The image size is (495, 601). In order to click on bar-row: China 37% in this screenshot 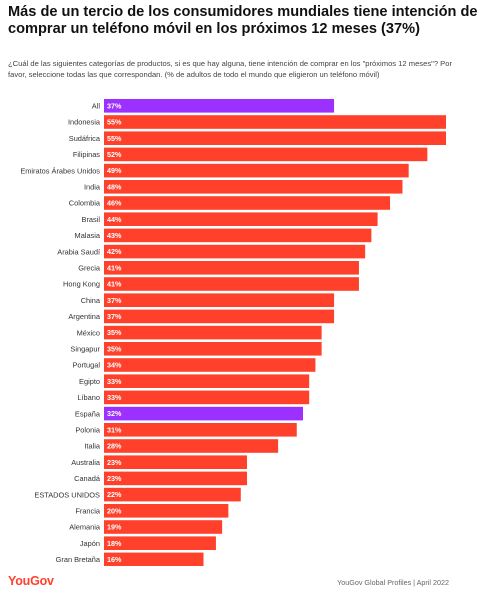, I will do `click(208, 300)`.